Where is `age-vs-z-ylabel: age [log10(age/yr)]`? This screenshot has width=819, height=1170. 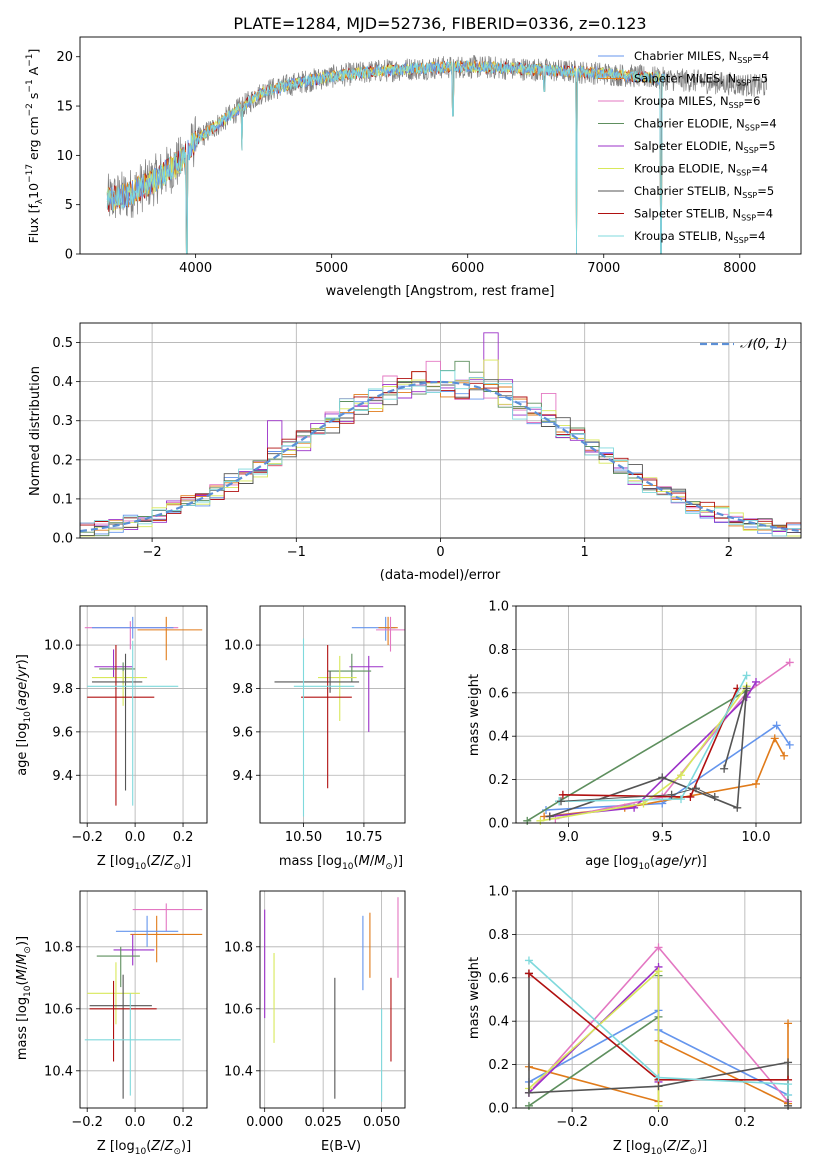 age-vs-z-ylabel: age [log10(age/yr)] is located at coordinates (24, 715).